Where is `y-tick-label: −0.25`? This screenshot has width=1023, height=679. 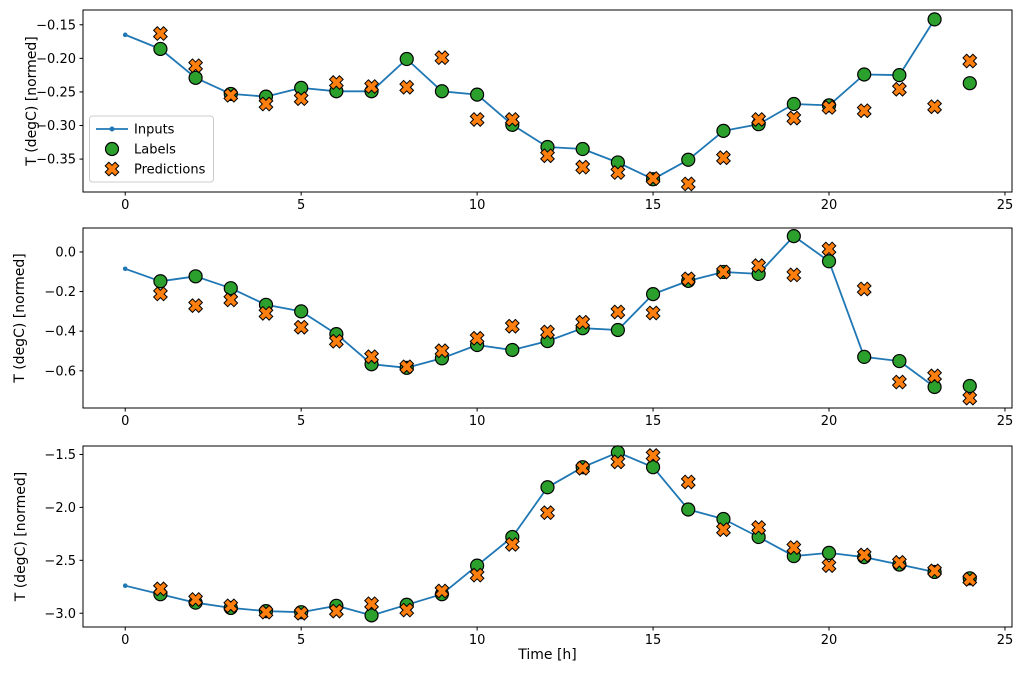 y-tick-label: −0.25 is located at coordinates (56, 92).